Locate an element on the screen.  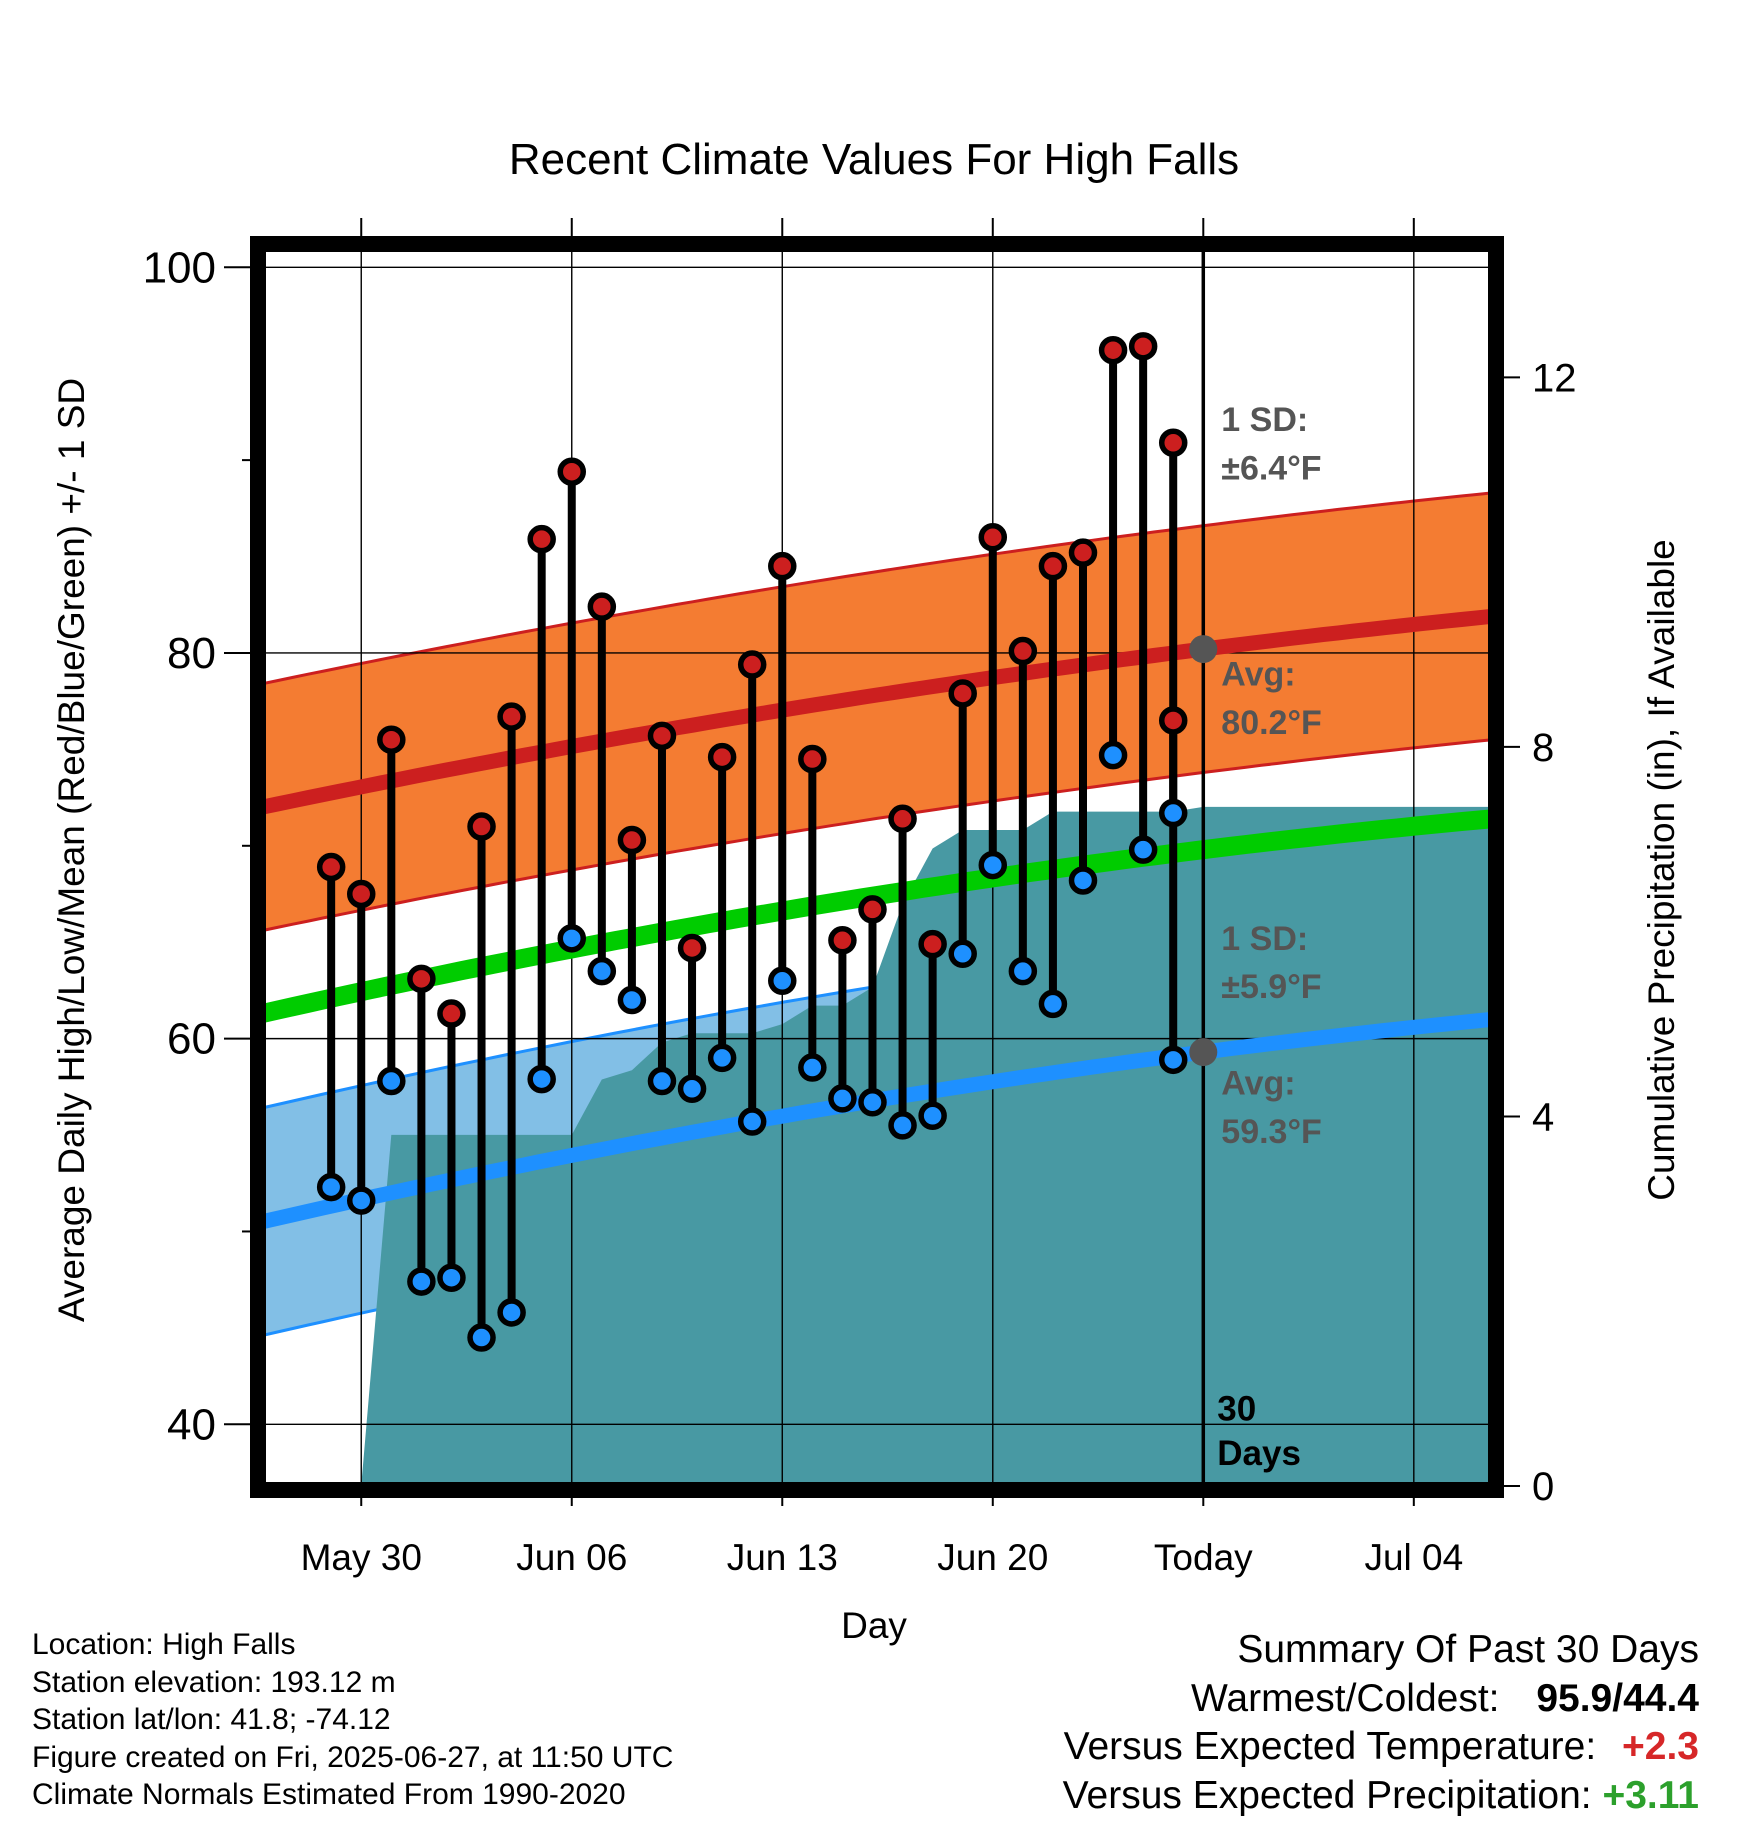
temp-row: Versus Expected Temperature: +2.3 is located at coordinates (1381, 1747).